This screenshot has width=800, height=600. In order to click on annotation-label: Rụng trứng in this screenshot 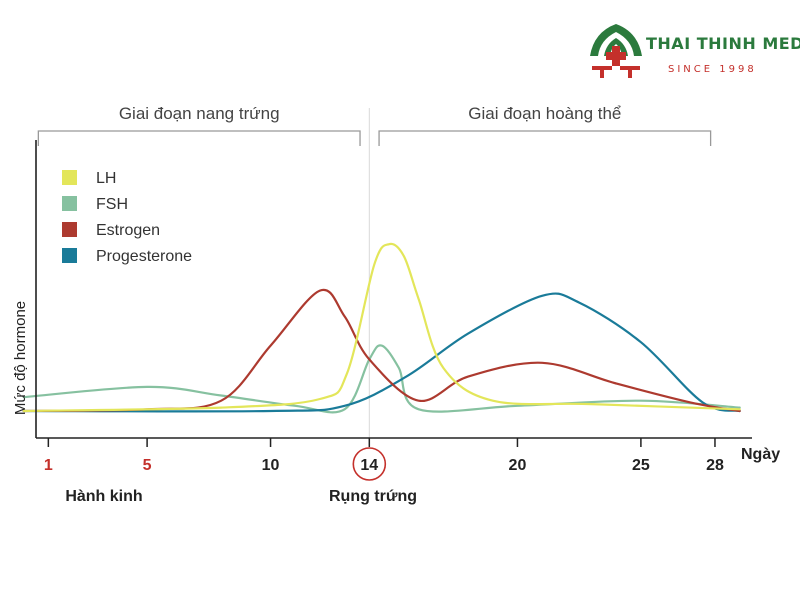, I will do `click(373, 496)`.